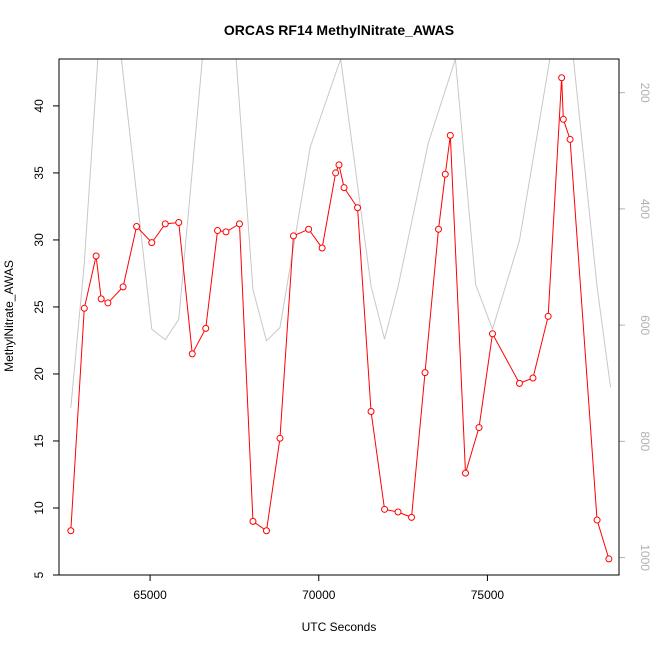  I want to click on y-tick-label: 10, so click(39, 508).